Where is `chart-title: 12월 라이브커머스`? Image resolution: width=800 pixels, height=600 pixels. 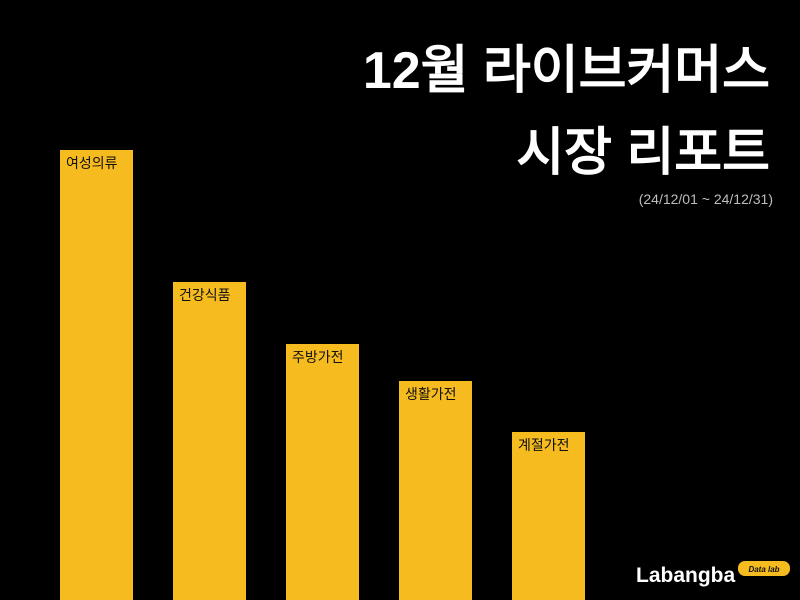
chart-title: 12월 라이브커머스 is located at coordinates (566, 71).